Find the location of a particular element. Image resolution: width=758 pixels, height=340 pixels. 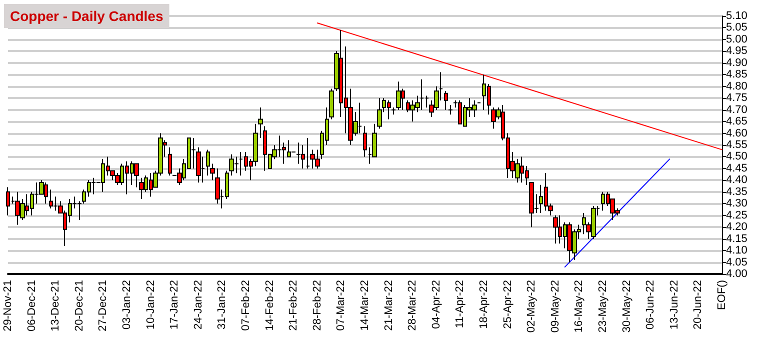

y-tick-label: 4.80 is located at coordinates (737, 86).